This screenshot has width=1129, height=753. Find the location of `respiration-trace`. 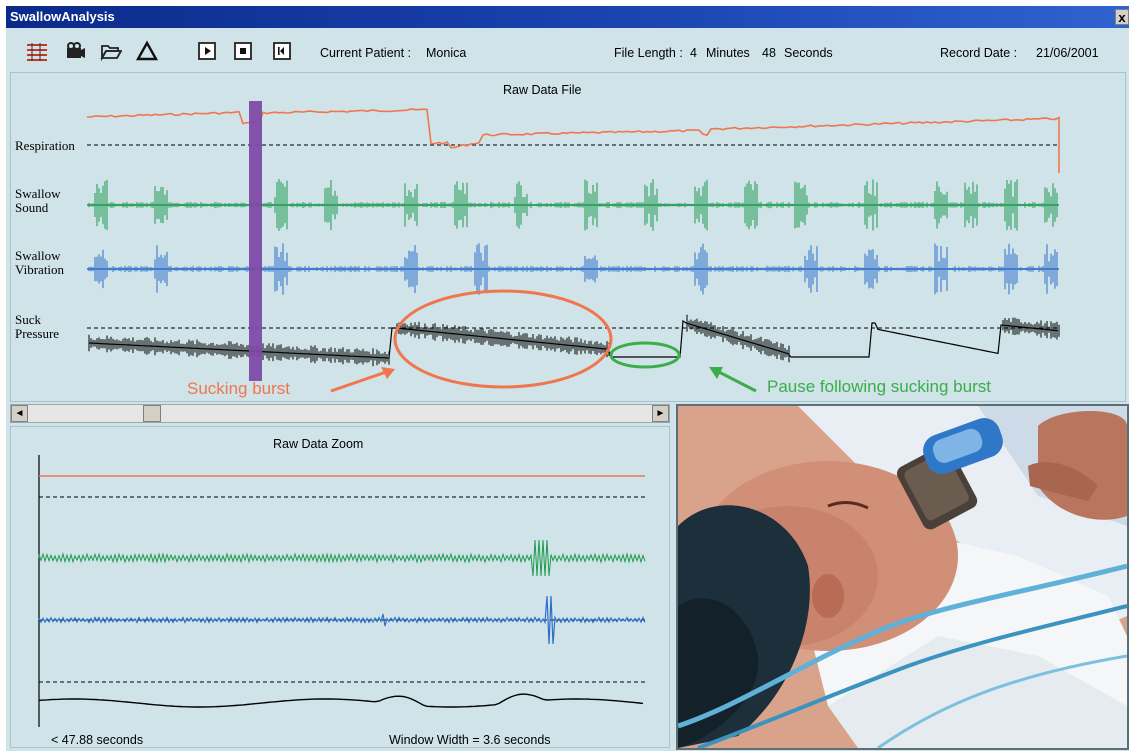

respiration-trace is located at coordinates (573, 140).